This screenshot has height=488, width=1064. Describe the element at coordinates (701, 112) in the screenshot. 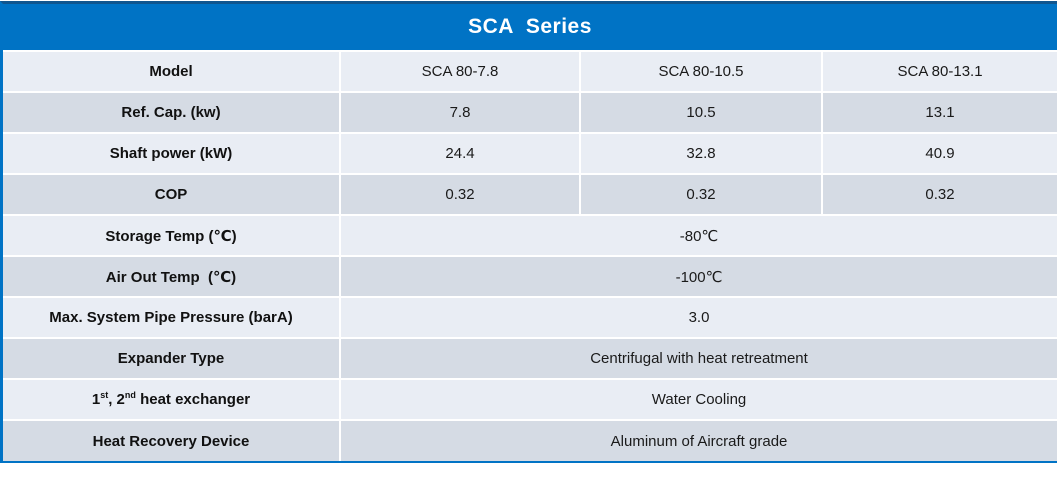

I see `cell-ref-cap-2: 10.5` at that location.